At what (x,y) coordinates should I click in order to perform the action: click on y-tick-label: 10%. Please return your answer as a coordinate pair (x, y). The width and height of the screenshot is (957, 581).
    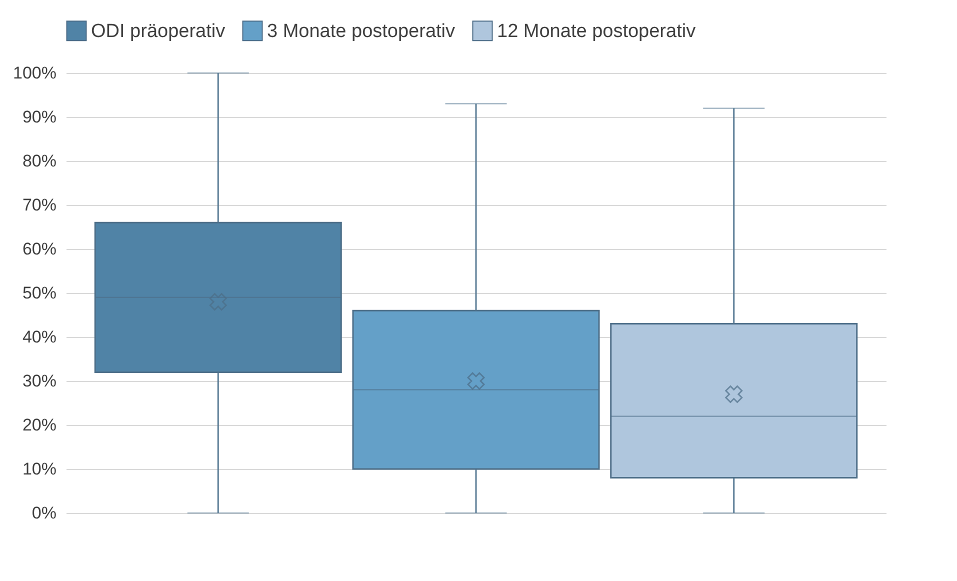
    Looking at the image, I should click on (39, 469).